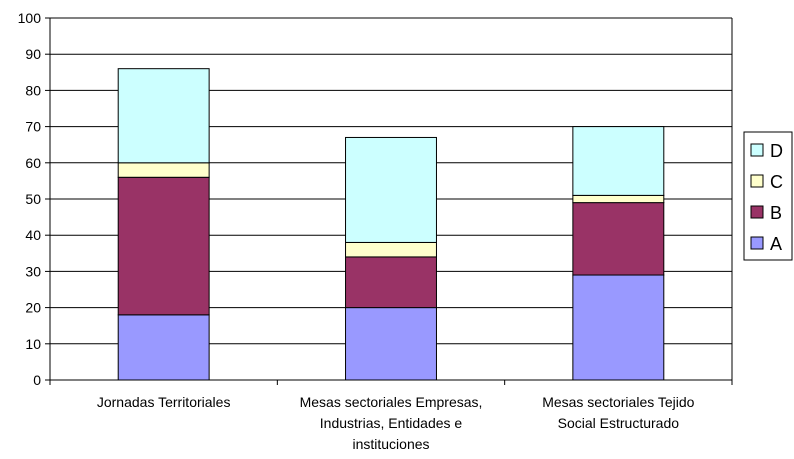 The image size is (794, 459). Describe the element at coordinates (757, 212) in the screenshot. I see `legend-swatch-b` at that location.